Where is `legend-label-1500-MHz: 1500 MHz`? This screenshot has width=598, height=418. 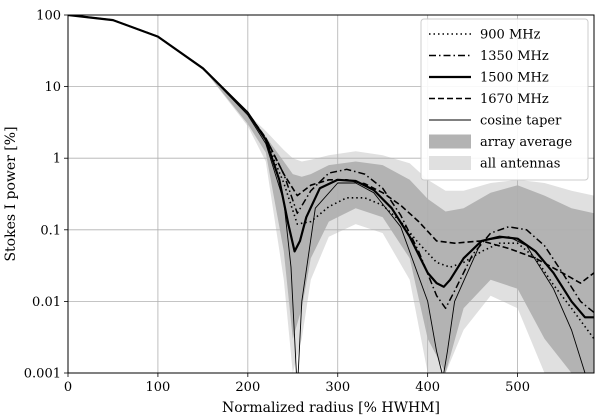
legend-label-1500-MHz: 1500 MHz is located at coordinates (514, 78).